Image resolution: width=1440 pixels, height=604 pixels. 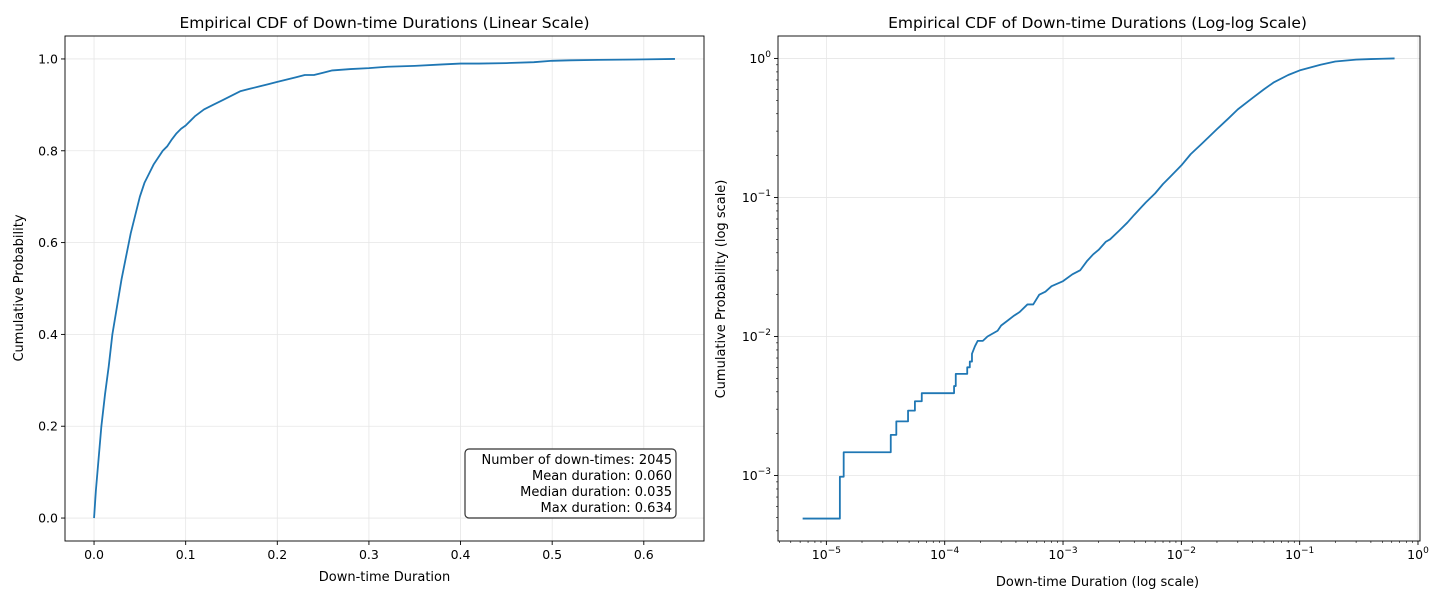 What do you see at coordinates (552, 554) in the screenshot?
I see `x-tick-label: 0.5` at bounding box center [552, 554].